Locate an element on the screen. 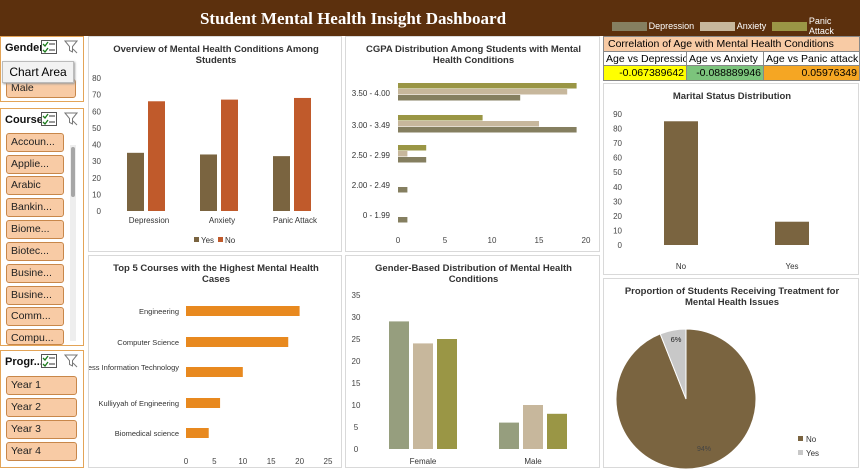 The image size is (860, 470). course-slicer-title: Course is located at coordinates (24, 120).